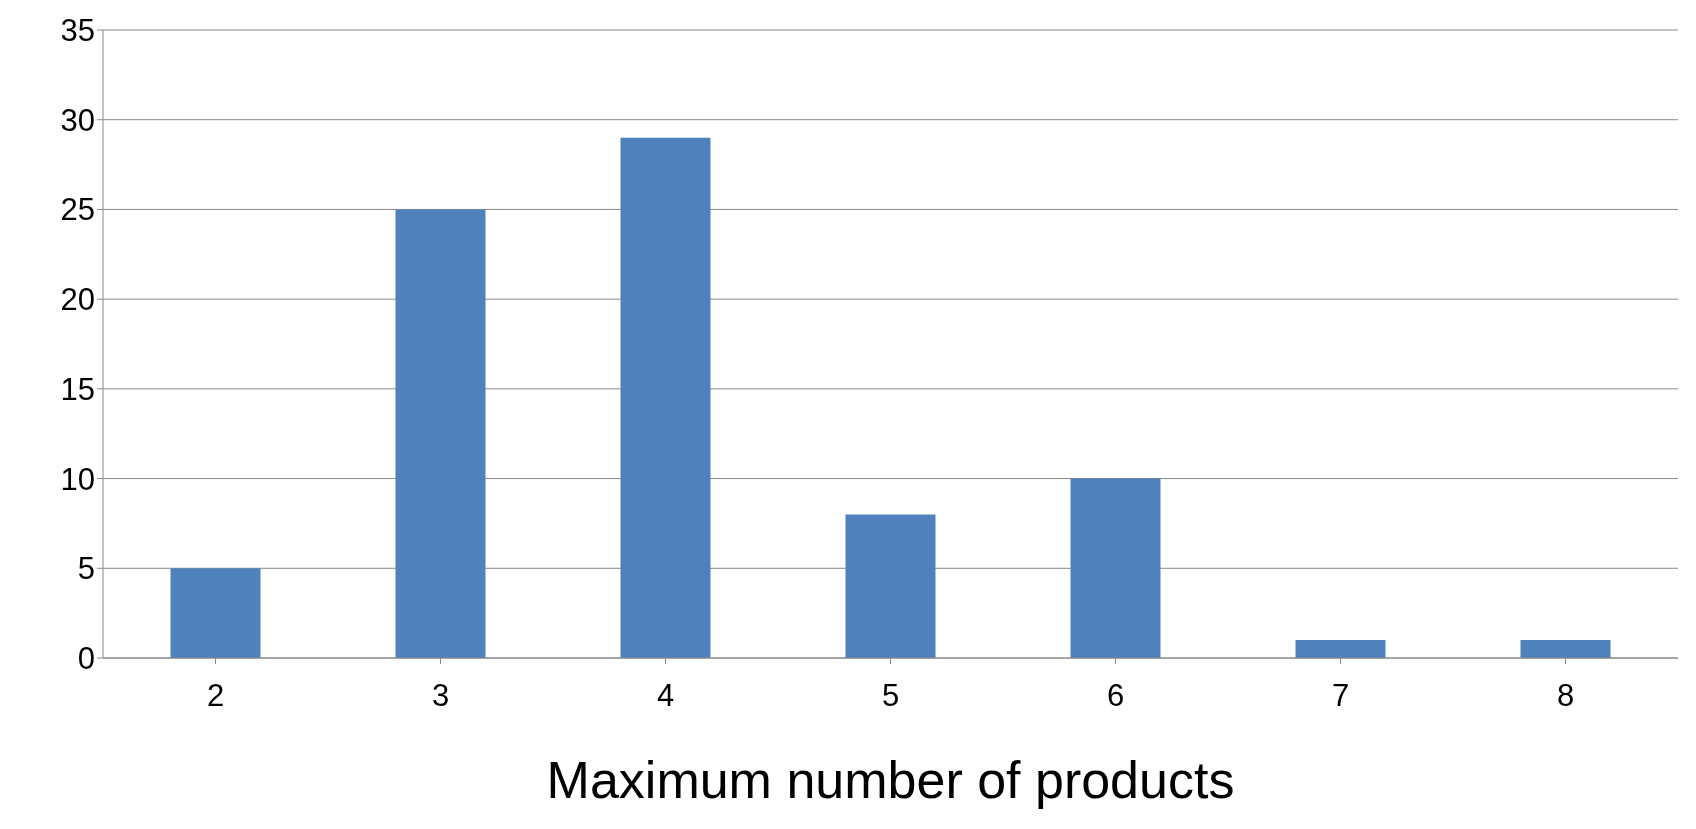  Describe the element at coordinates (890, 696) in the screenshot. I see `x-tick-label: 5` at that location.